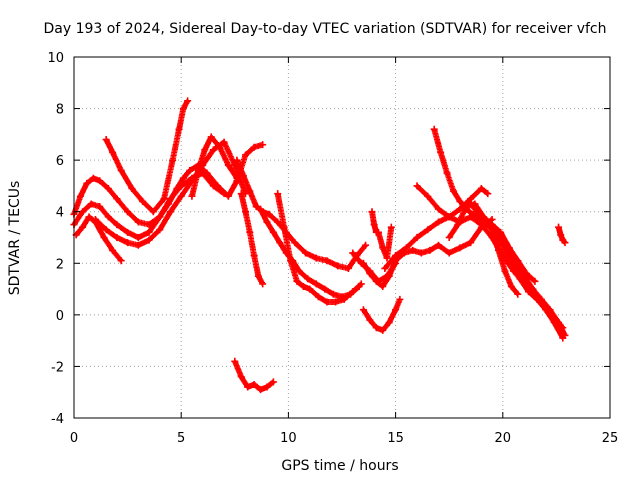 The height and width of the screenshot is (480, 640). I want to click on series-track-u, so click(515, 269).